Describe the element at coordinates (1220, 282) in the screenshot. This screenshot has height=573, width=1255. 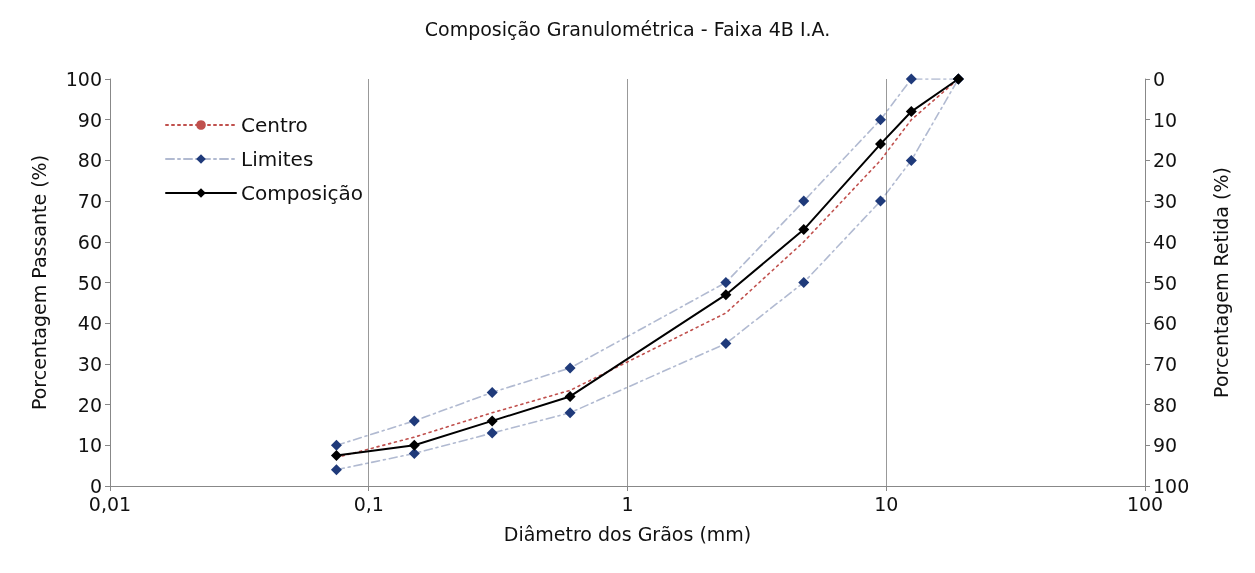
I see `y2-axis-title: Porcentagem Retida (%)` at that location.